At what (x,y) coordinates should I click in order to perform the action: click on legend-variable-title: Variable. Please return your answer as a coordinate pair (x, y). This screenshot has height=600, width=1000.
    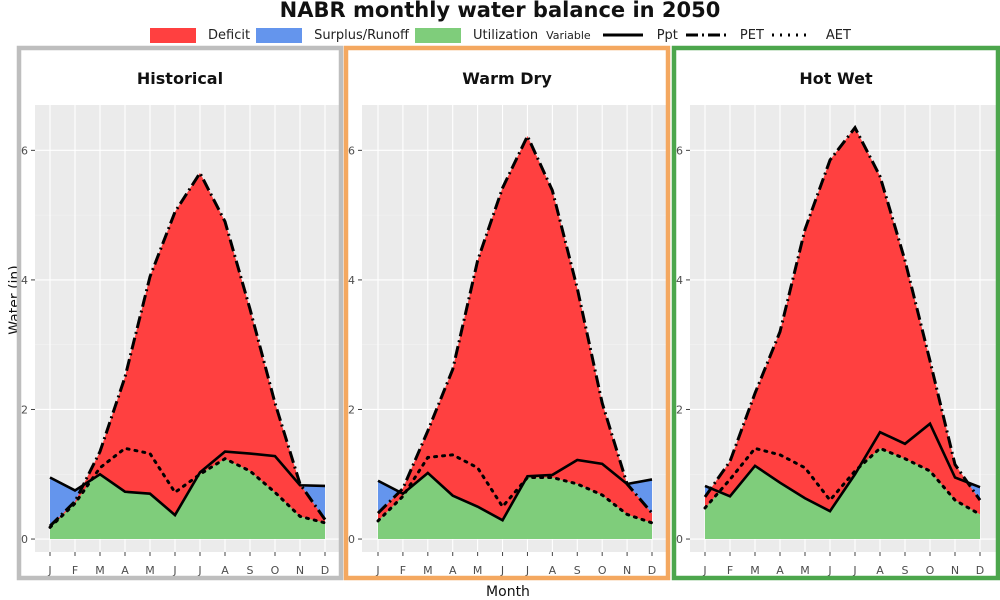
    Looking at the image, I should click on (568, 35).